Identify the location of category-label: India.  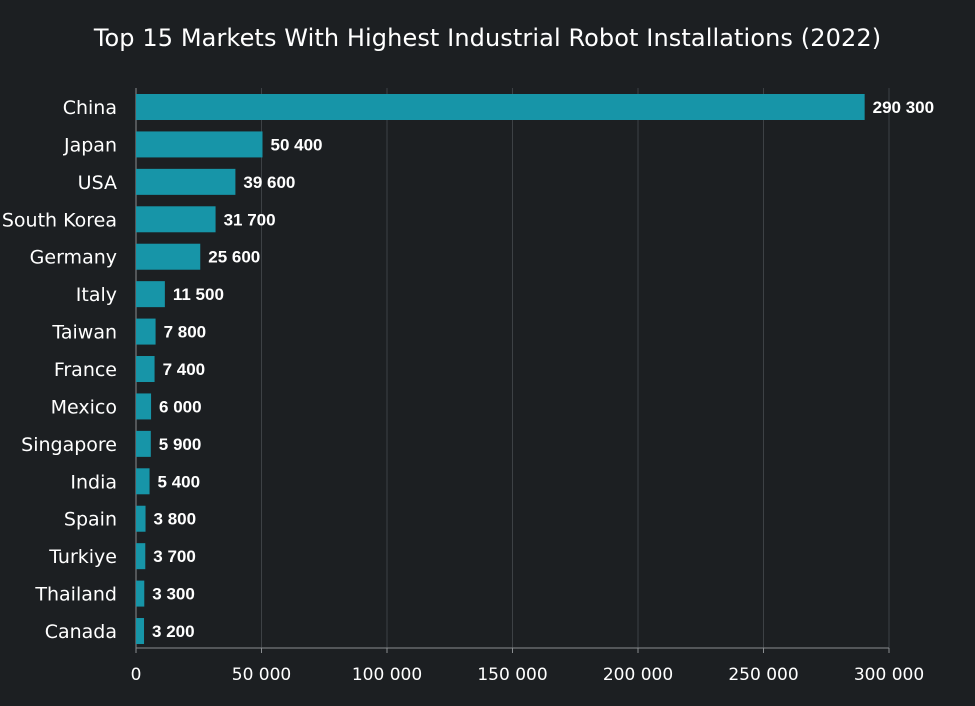
(93, 482).